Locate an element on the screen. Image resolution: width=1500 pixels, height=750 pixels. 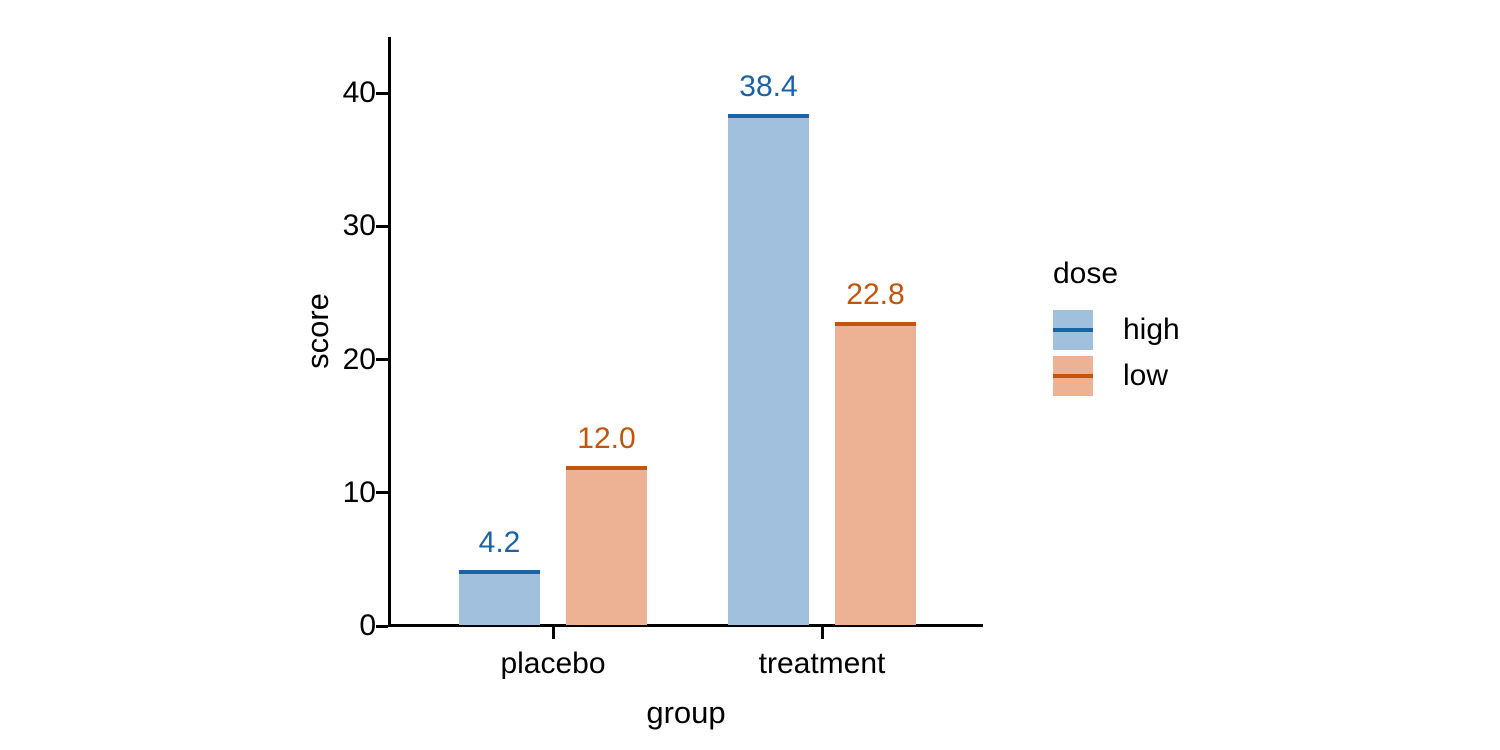
y-tick-label: 30 is located at coordinates (359, 226).